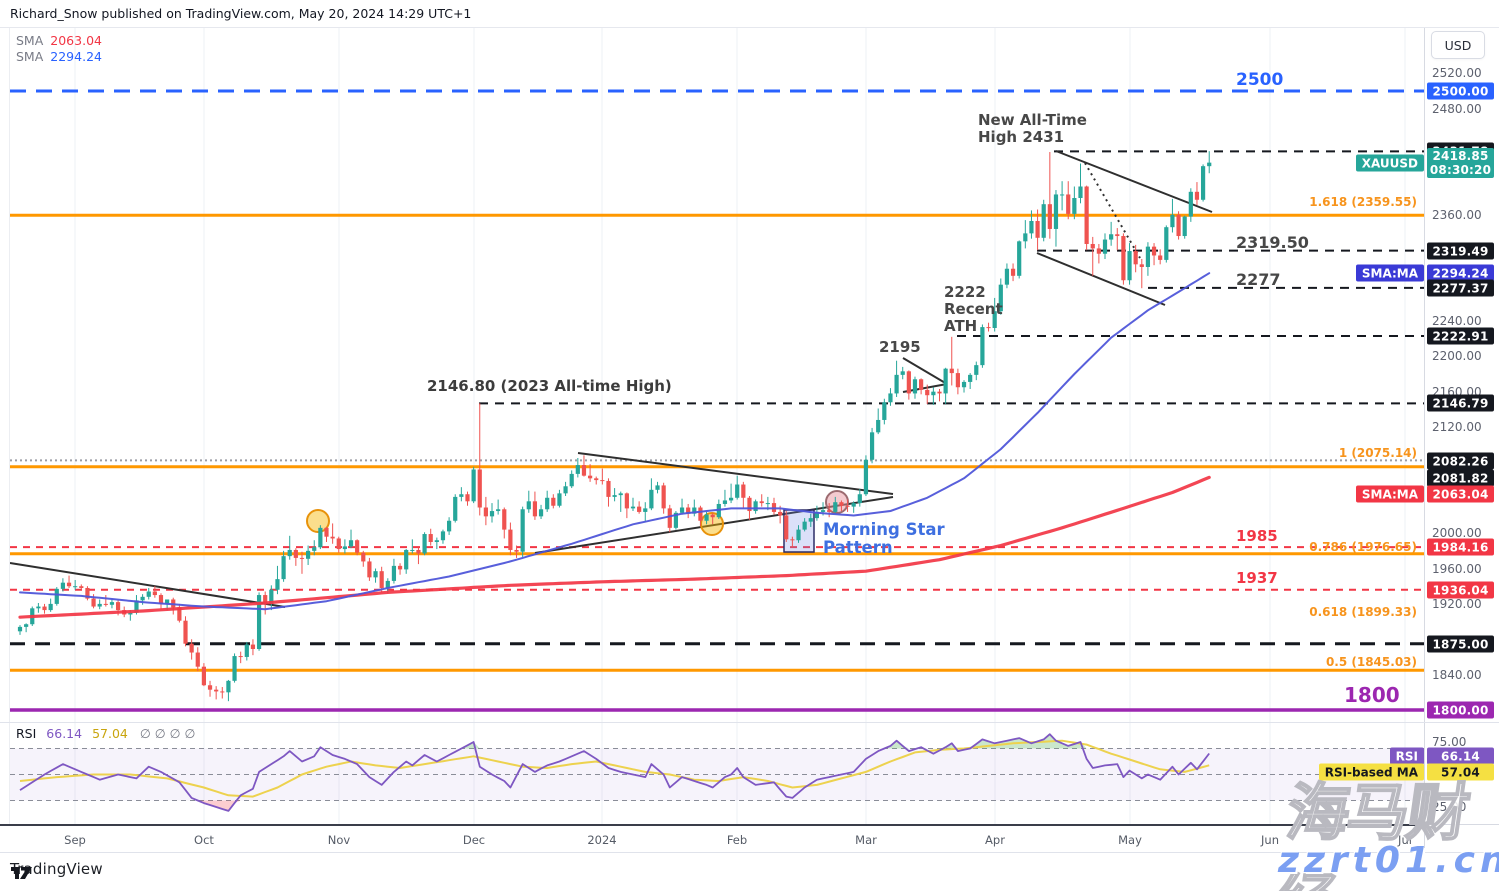 This screenshot has height=891, width=1499. Describe the element at coordinates (615, 805) in the screenshot. I see `rsi-oversold-fill` at that location.